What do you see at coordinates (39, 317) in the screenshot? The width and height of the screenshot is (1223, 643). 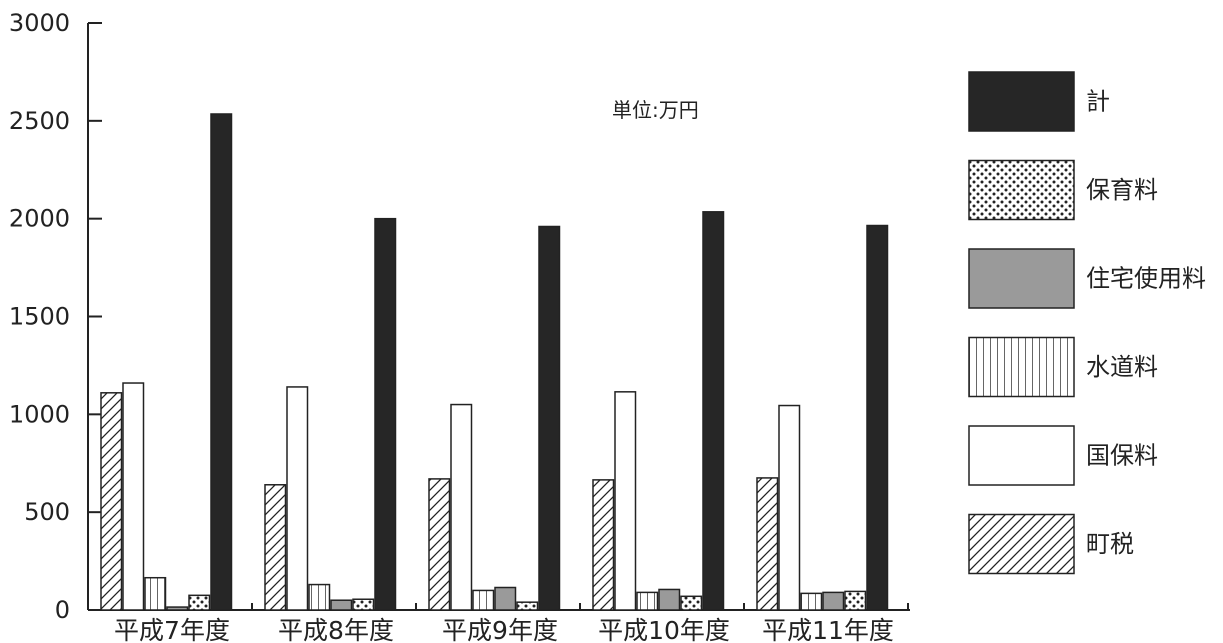 I see `y-tick-label: 1500` at bounding box center [39, 317].